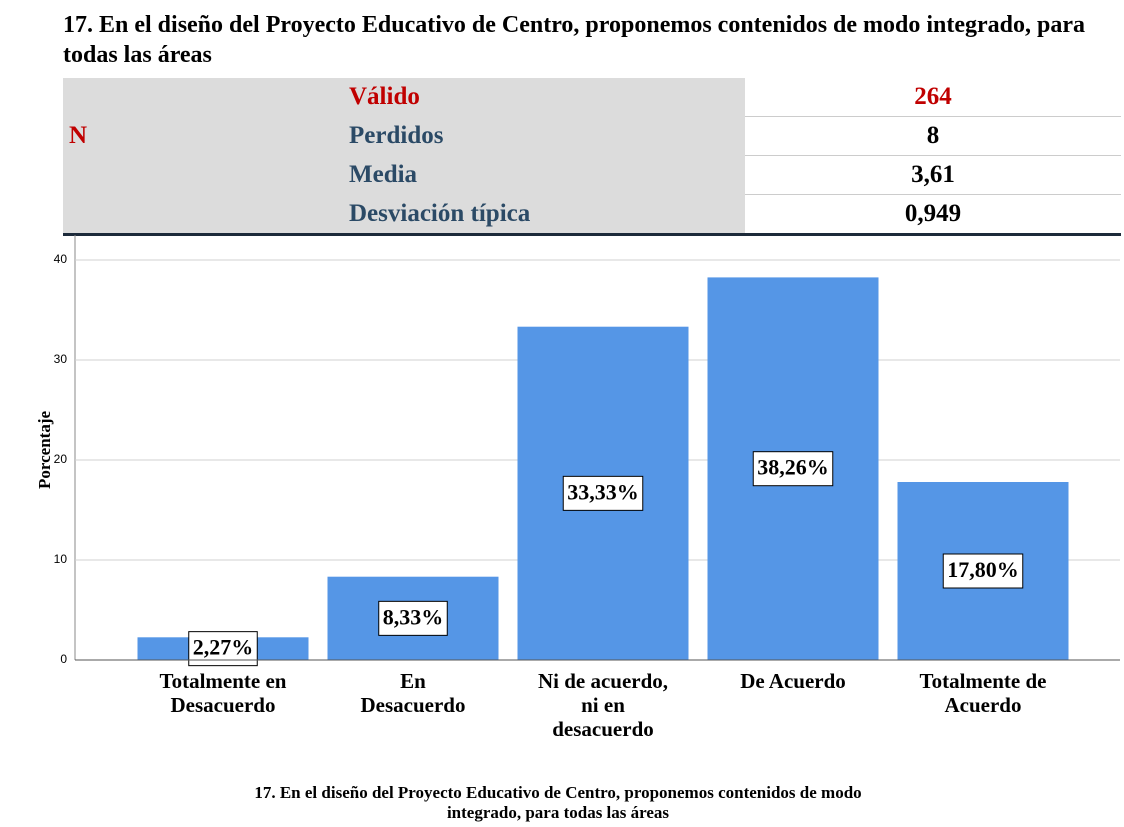  I want to click on y-tick-label: 20, so click(61, 459).